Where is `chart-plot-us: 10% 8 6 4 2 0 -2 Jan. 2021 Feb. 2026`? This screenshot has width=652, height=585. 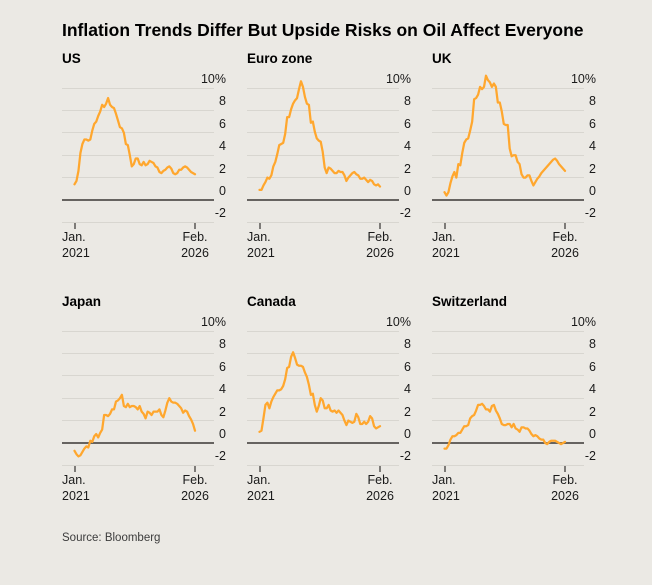
chart-plot-us: 10% 8 6 4 2 0 -2 Jan. 2021 Feb. 2026 is located at coordinates (144, 166).